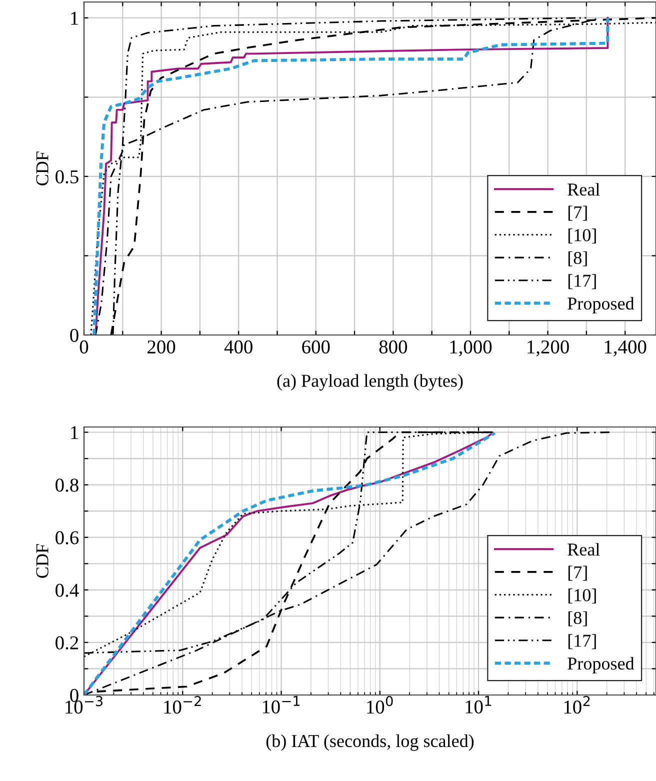  What do you see at coordinates (182, 705) in the screenshot?
I see `x-tick-label: 10$^{−2}$` at bounding box center [182, 705].